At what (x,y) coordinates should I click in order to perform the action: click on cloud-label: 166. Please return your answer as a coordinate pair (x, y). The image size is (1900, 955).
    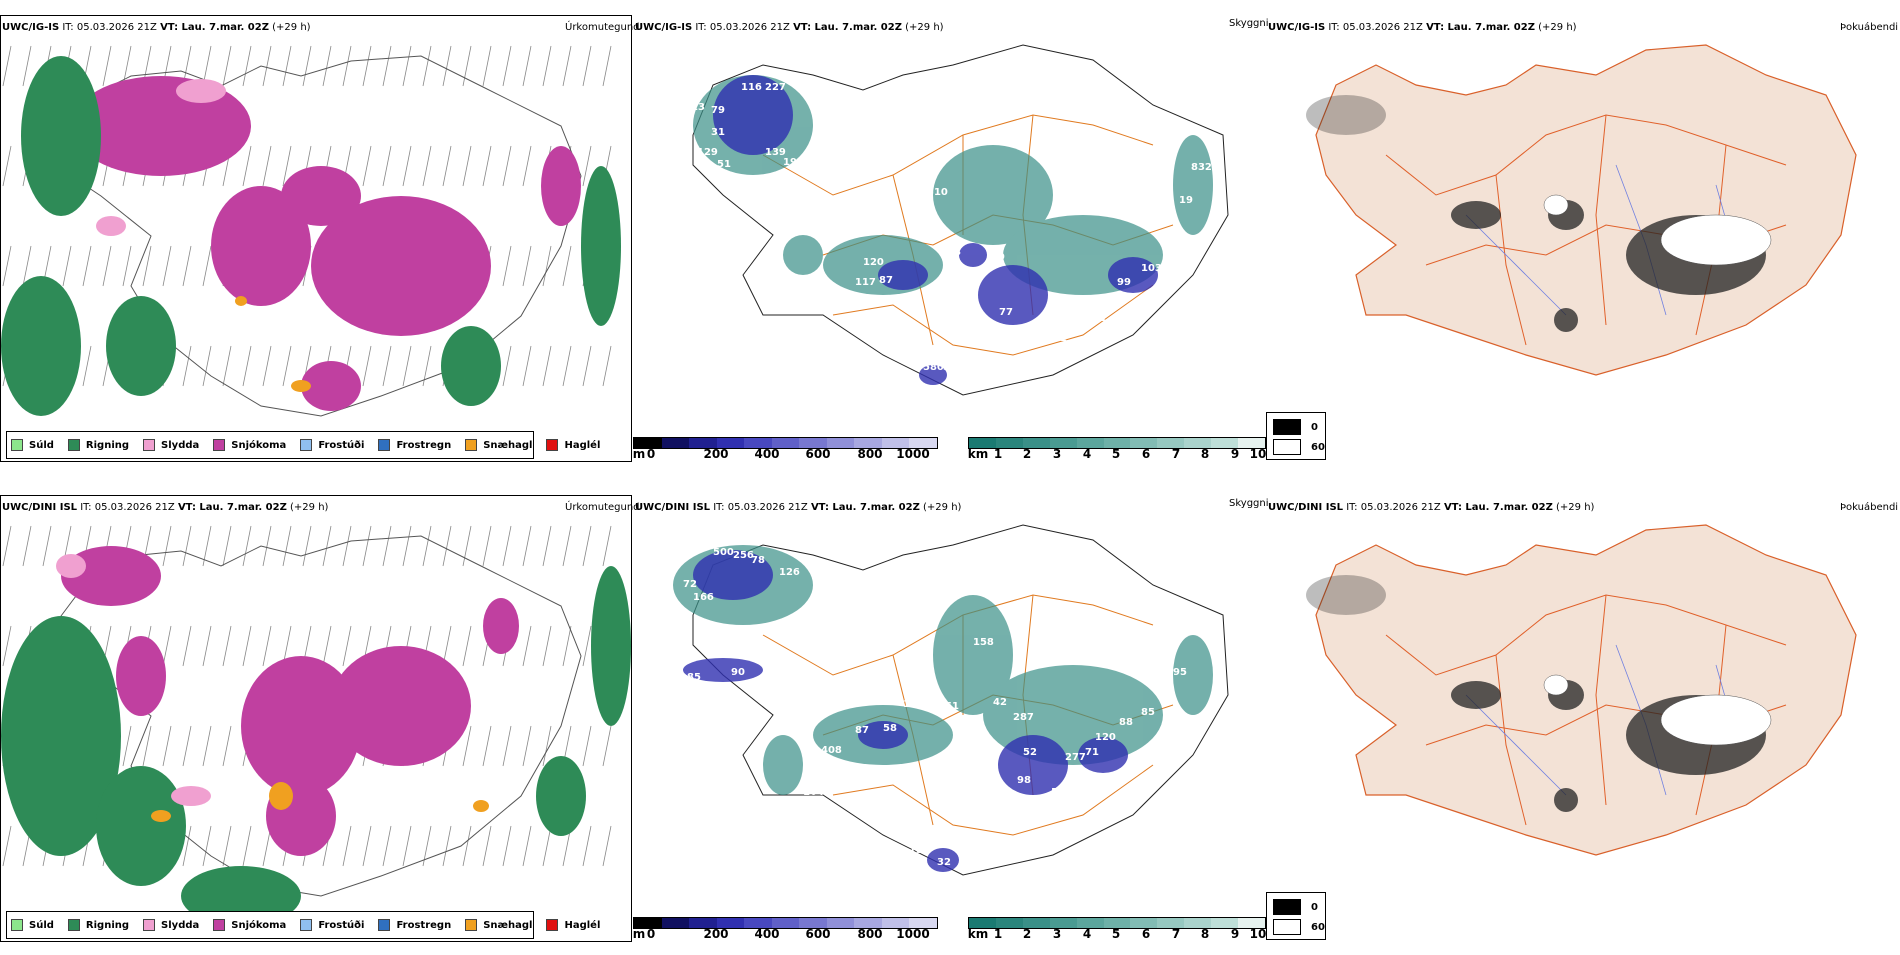
    Looking at the image, I should click on (703, 597).